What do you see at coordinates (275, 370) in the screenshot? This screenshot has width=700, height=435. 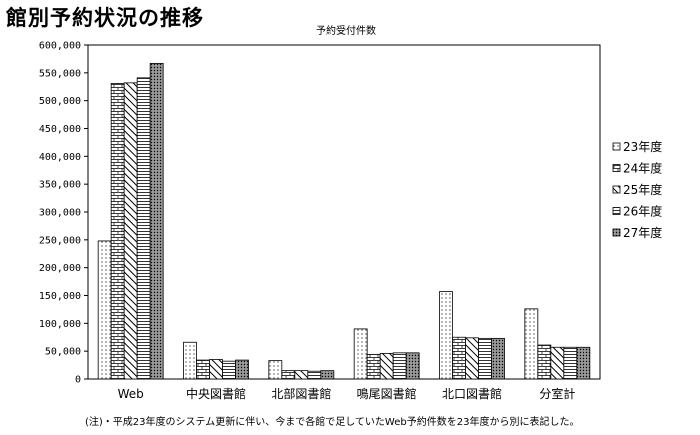 I see `bar-23年度-北部図書館` at bounding box center [275, 370].